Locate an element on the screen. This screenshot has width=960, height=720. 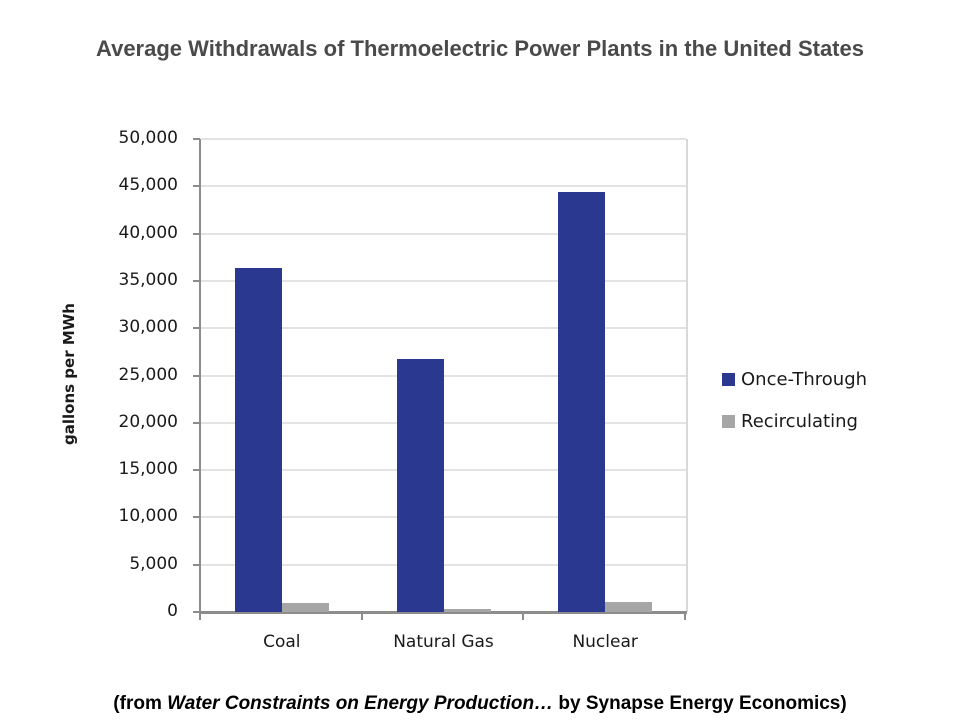
legend-label: Recirculating is located at coordinates (799, 421).